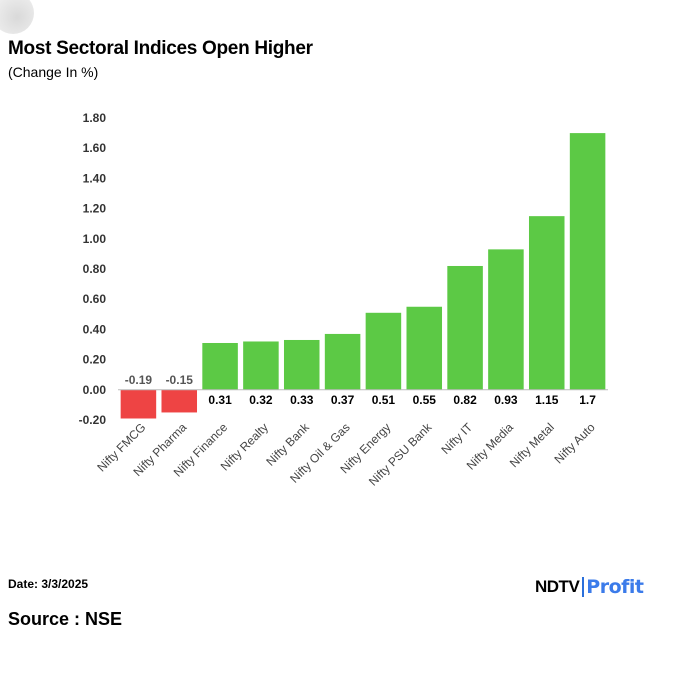  I want to click on data-label: 0.31, so click(220, 400).